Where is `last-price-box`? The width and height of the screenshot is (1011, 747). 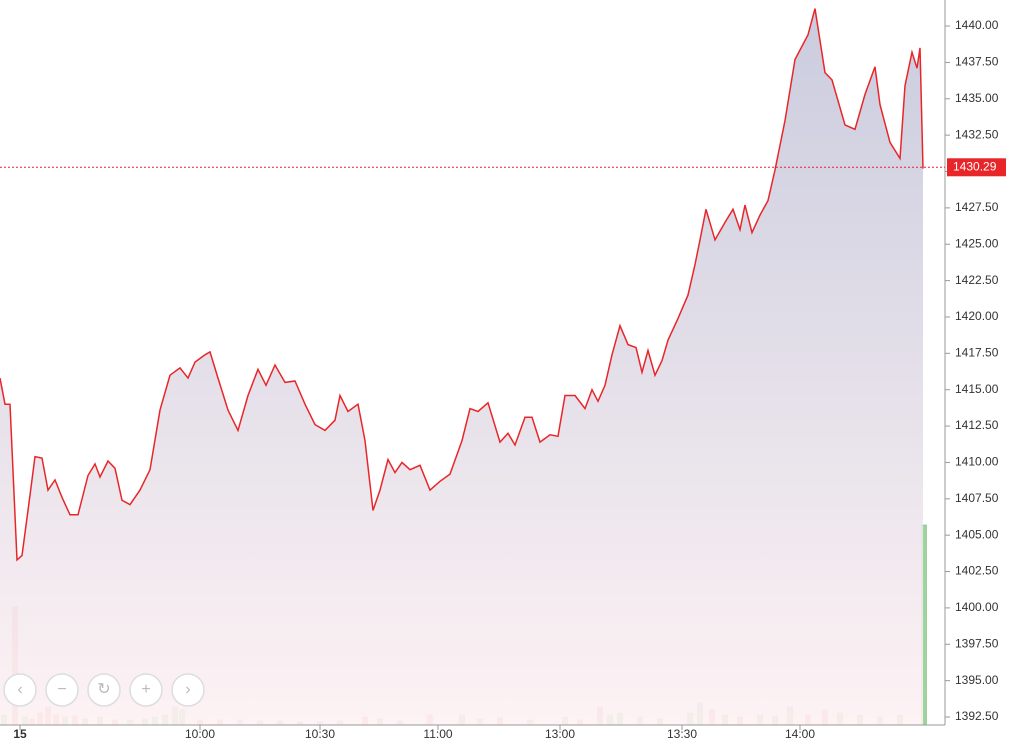
last-price-box is located at coordinates (976, 167).